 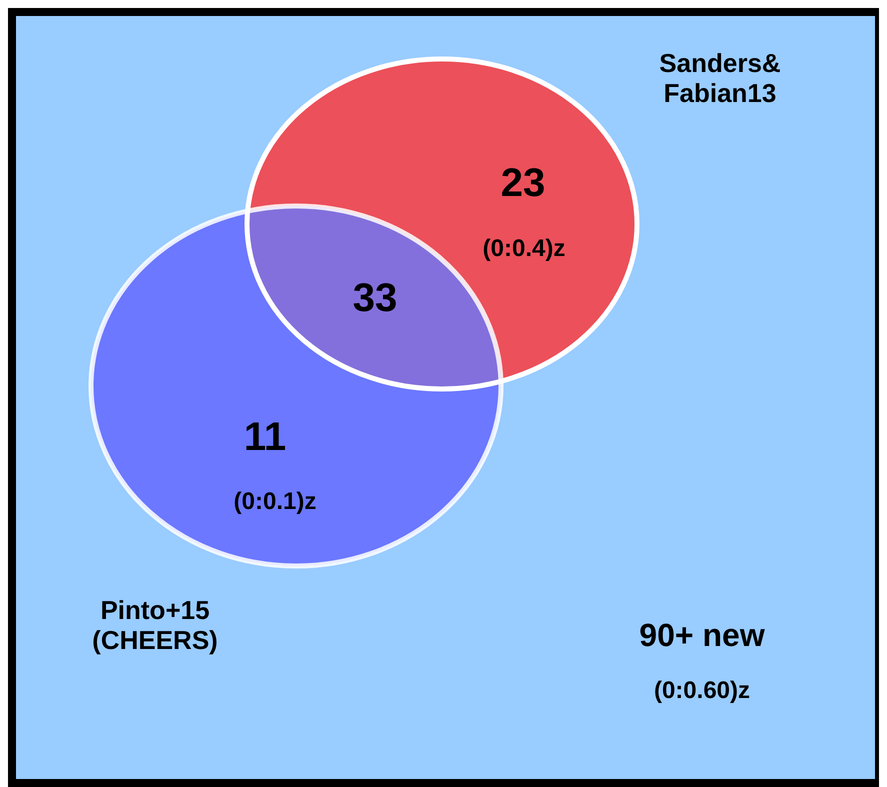 What do you see at coordinates (375, 298) in the screenshot?
I see `data-label: 33` at bounding box center [375, 298].